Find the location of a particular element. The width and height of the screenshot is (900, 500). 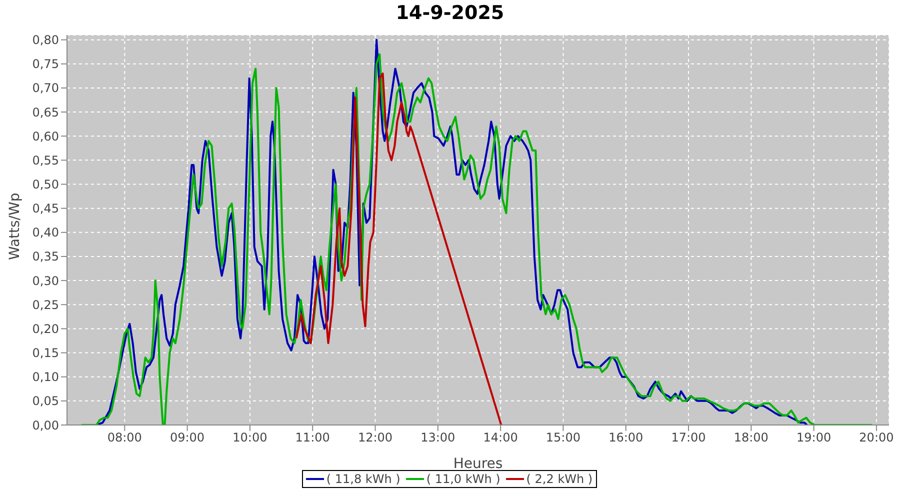

y-tick-label: 0,75 is located at coordinates (45, 64).